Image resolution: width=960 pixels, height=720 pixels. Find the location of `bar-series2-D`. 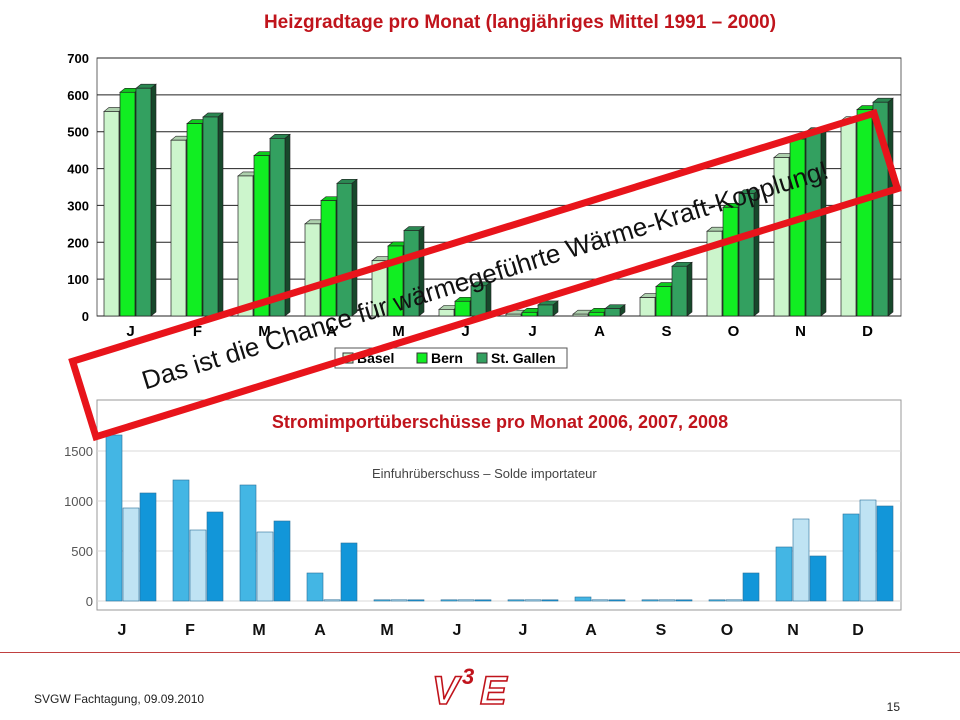

bar-series2-D is located at coordinates (868, 550).